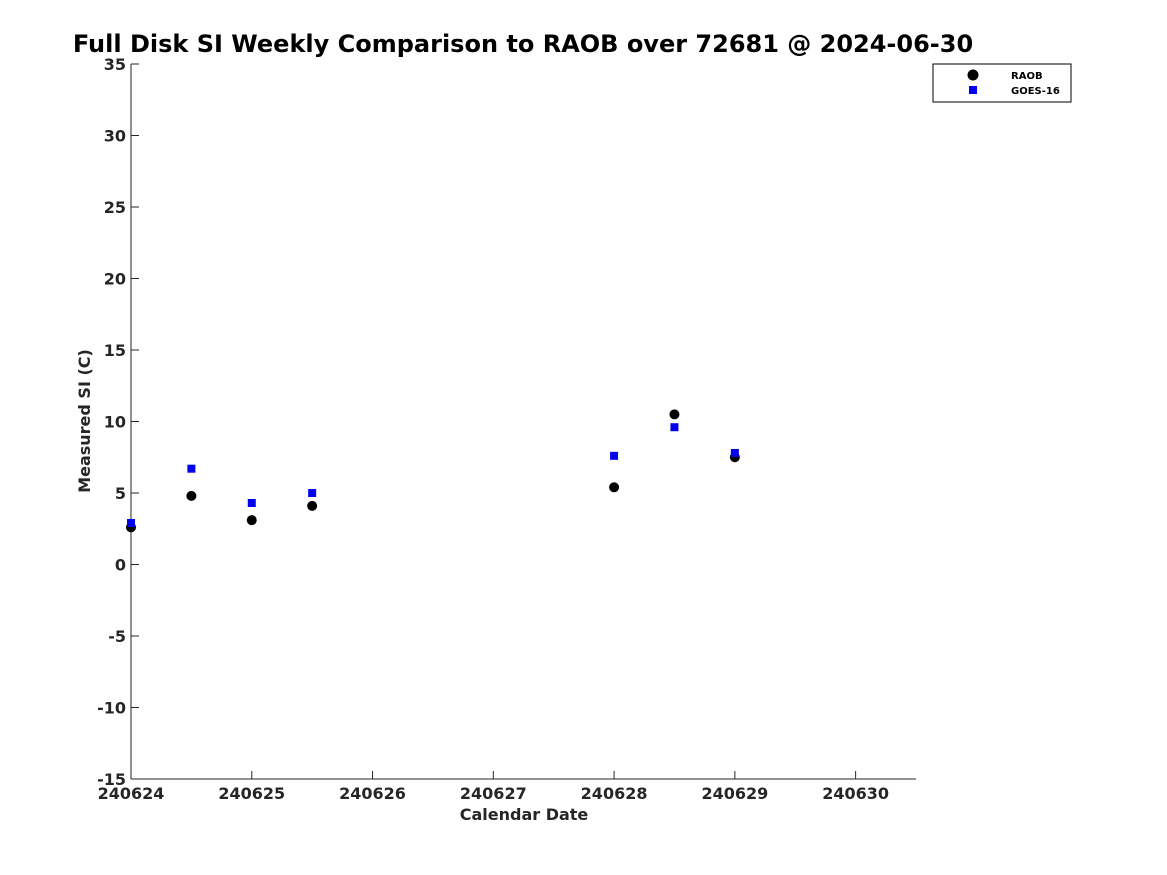  I want to click on x-axis-label: Calendar Date, so click(524, 814).